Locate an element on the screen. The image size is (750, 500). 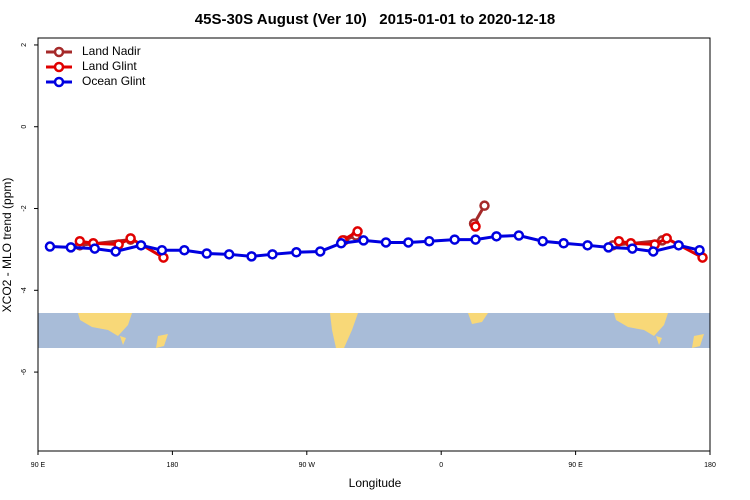
y-tick-label: 0 is located at coordinates (24, 127).